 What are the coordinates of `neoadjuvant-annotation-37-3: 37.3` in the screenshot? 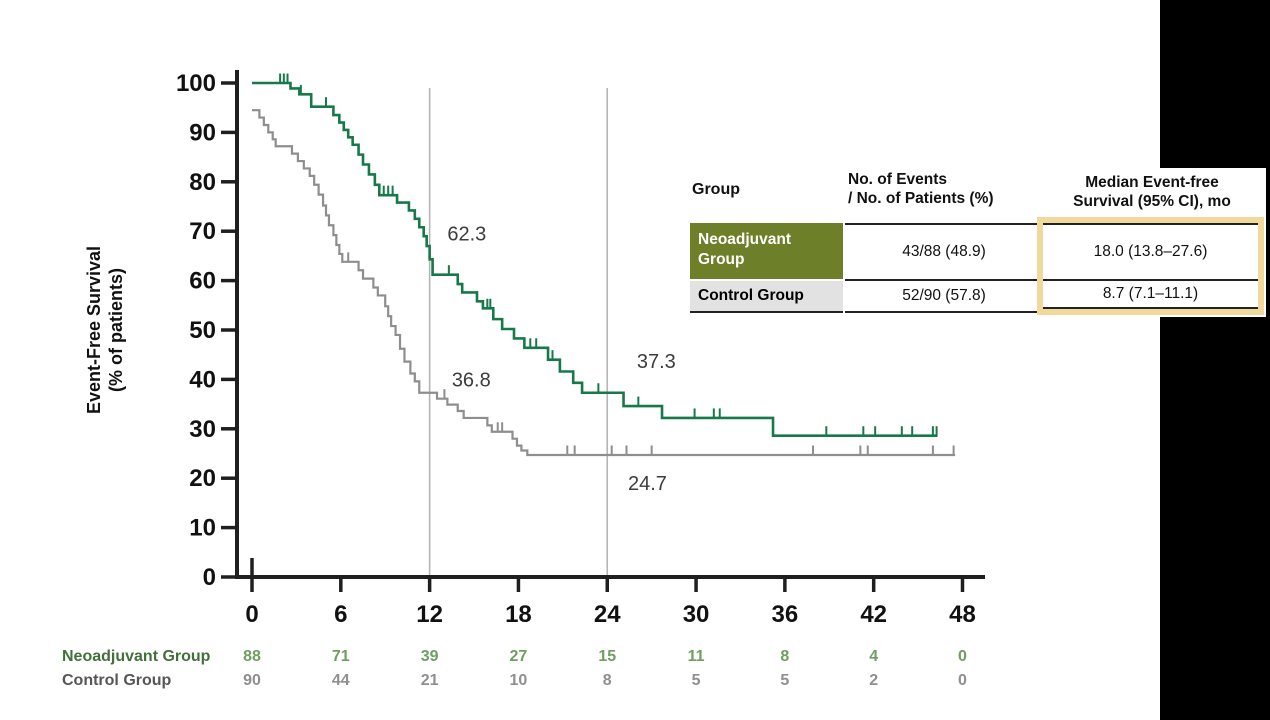 It's located at (656, 362).